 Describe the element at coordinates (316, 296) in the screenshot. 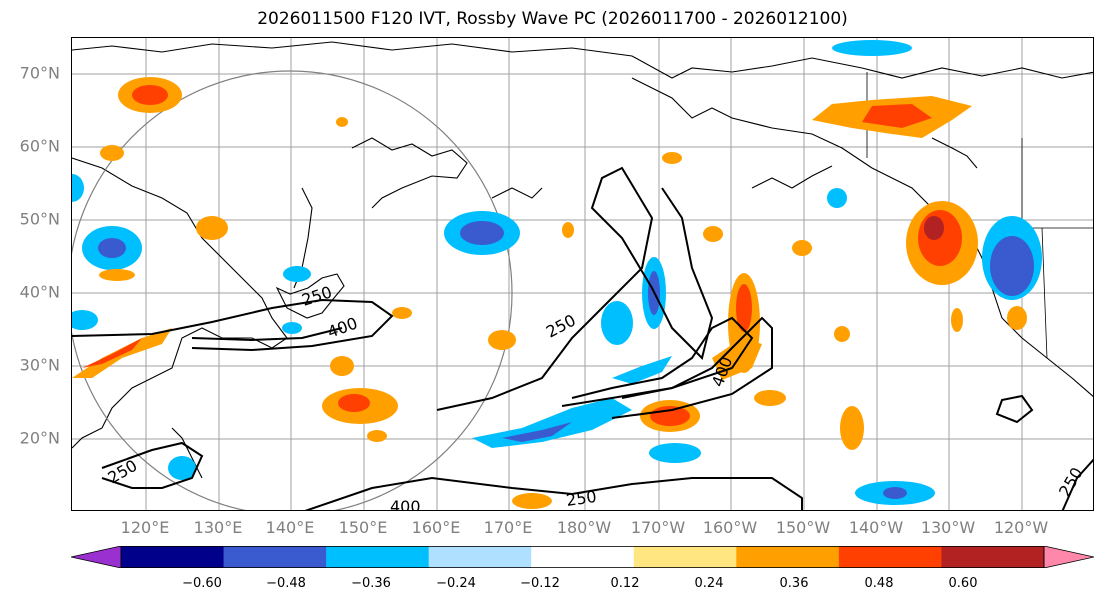

I see `contour-label-1: 250` at that location.